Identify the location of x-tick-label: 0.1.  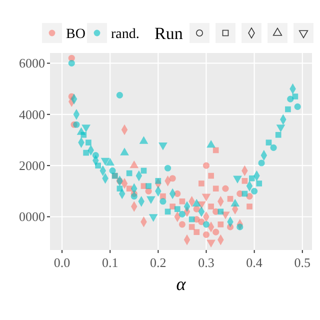
(110, 262).